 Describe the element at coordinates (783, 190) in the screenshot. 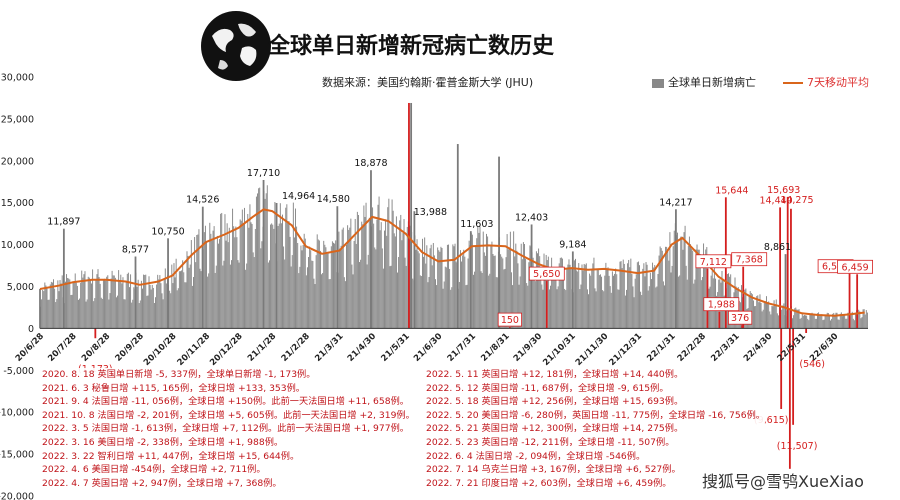

I see `value-label: 15,693` at that location.